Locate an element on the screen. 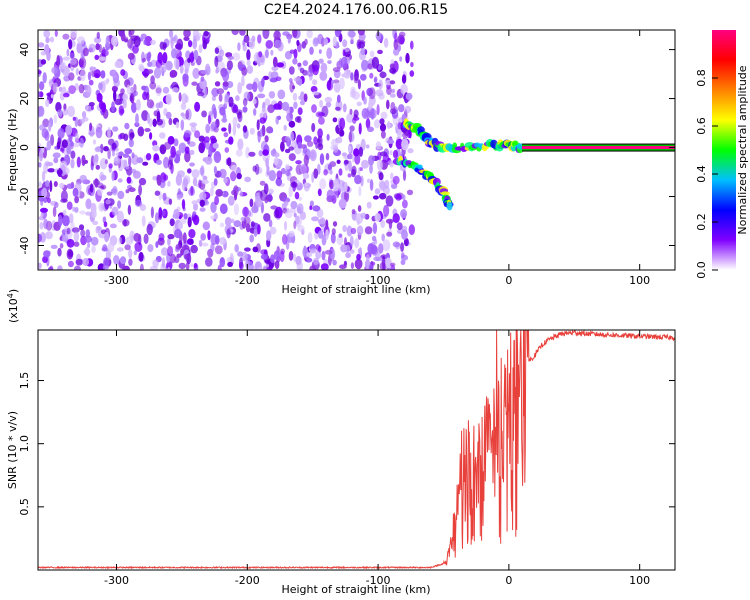 The width and height of the screenshot is (750, 600). spectrogram-y-tick-label: 20 is located at coordinates (24, 99).